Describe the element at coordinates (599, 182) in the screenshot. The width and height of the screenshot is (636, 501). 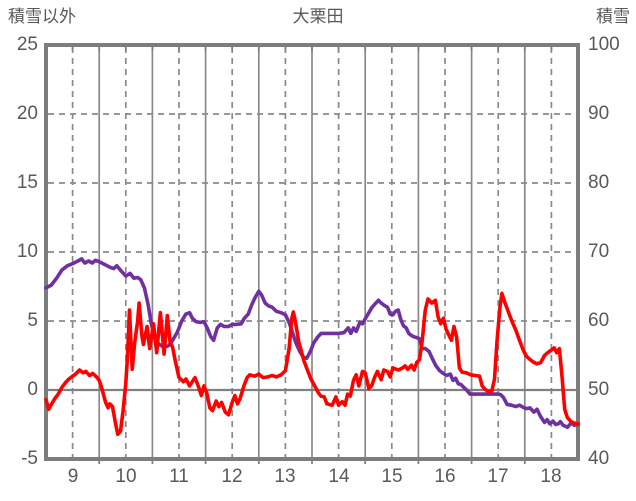
I see `right-axis-tick-label: 80` at that location.